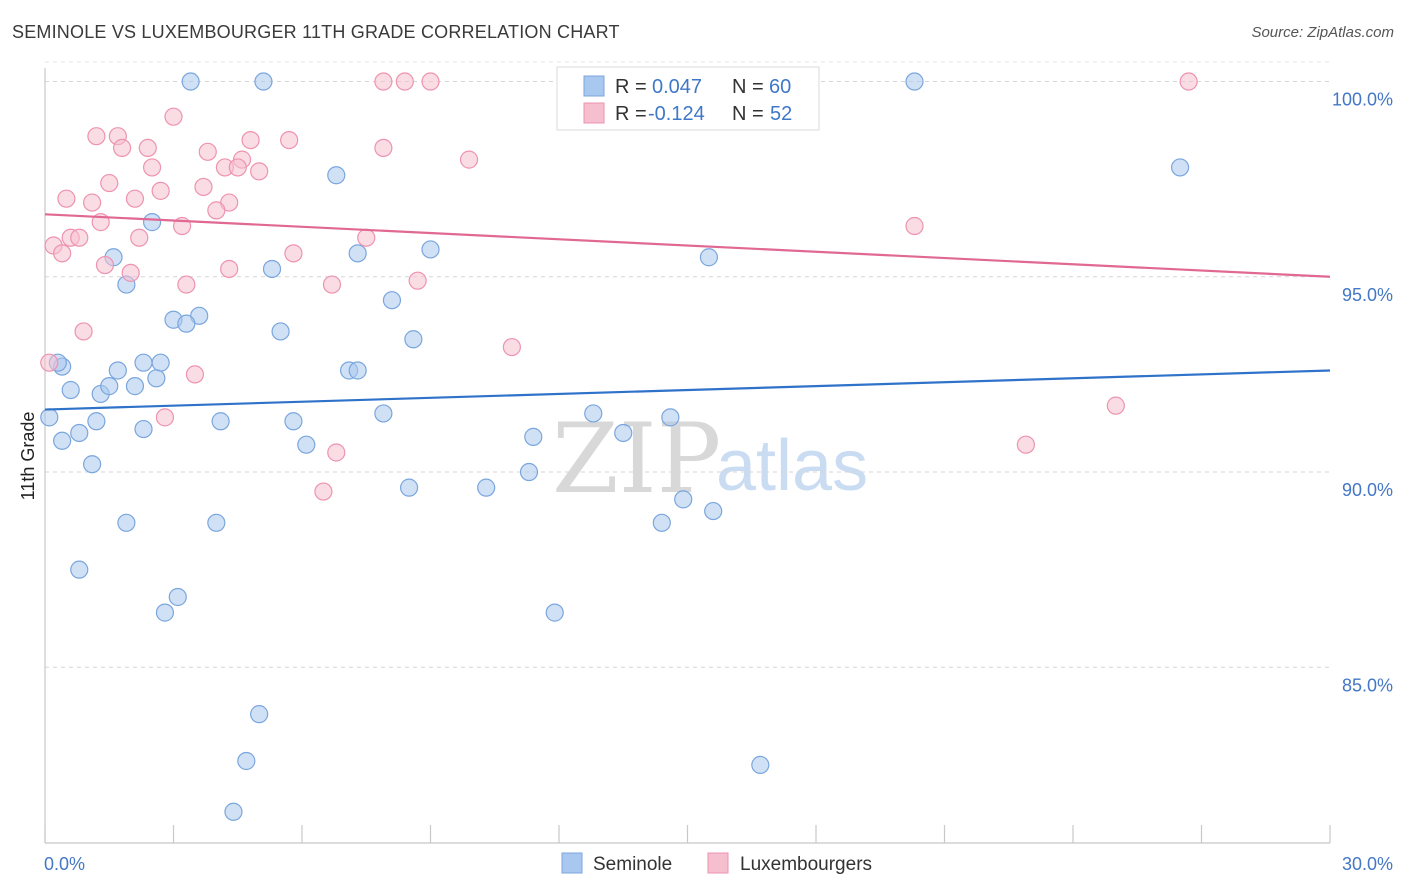  Describe the element at coordinates (636, 459) in the screenshot. I see `watermark-zip: ZIP` at that location.